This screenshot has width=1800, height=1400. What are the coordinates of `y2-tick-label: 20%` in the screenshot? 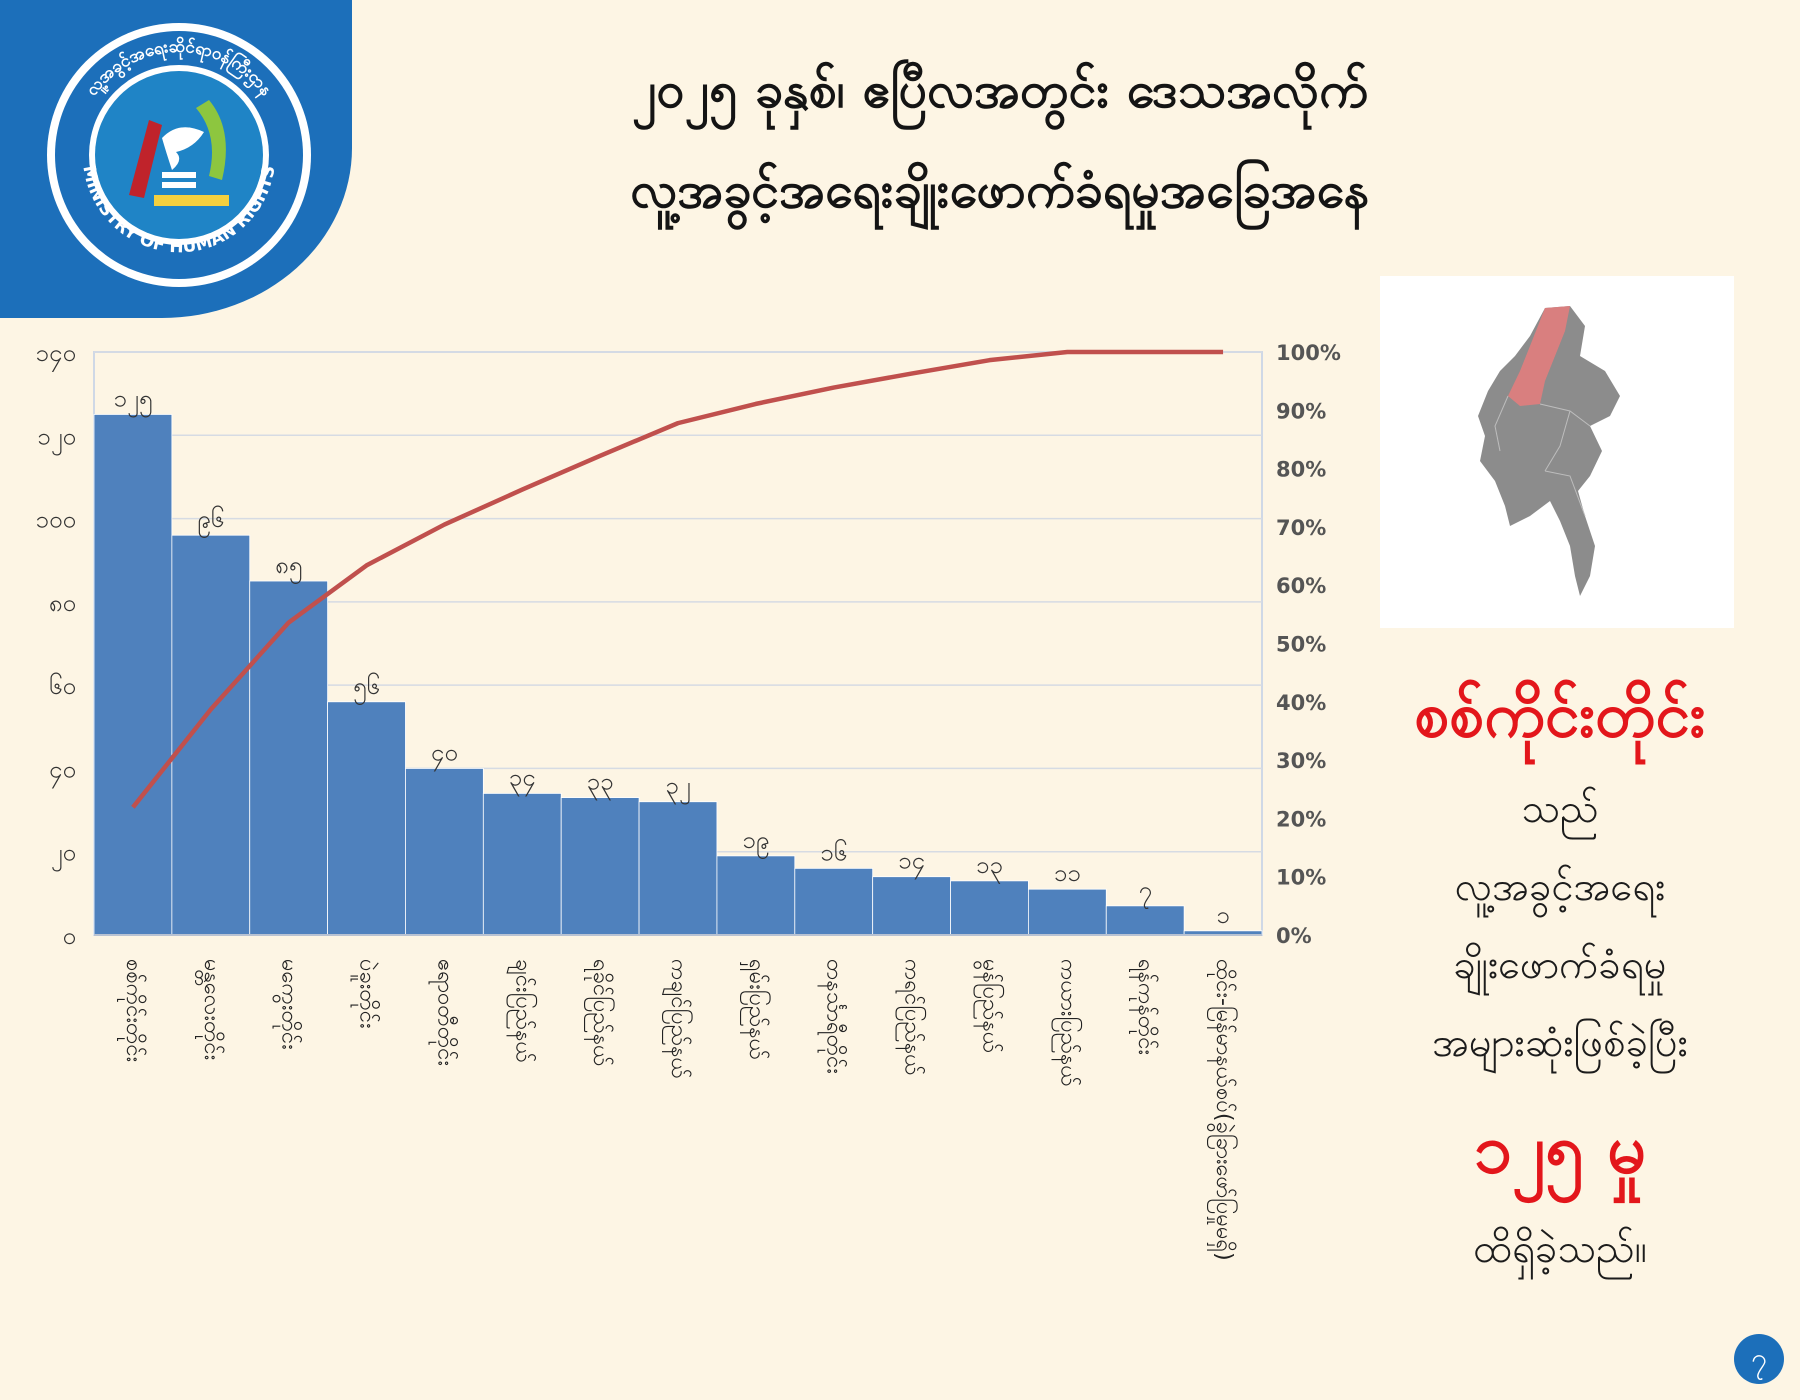 It's located at (1301, 819).